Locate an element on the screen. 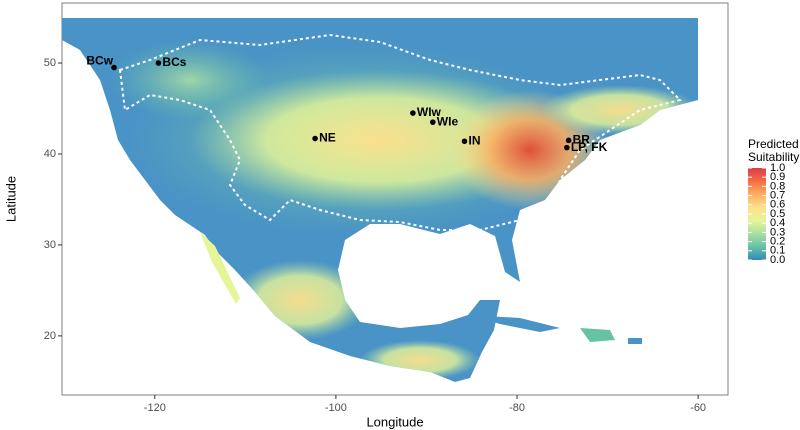 The image size is (800, 430). legend-label: 0.4 is located at coordinates (777, 223).